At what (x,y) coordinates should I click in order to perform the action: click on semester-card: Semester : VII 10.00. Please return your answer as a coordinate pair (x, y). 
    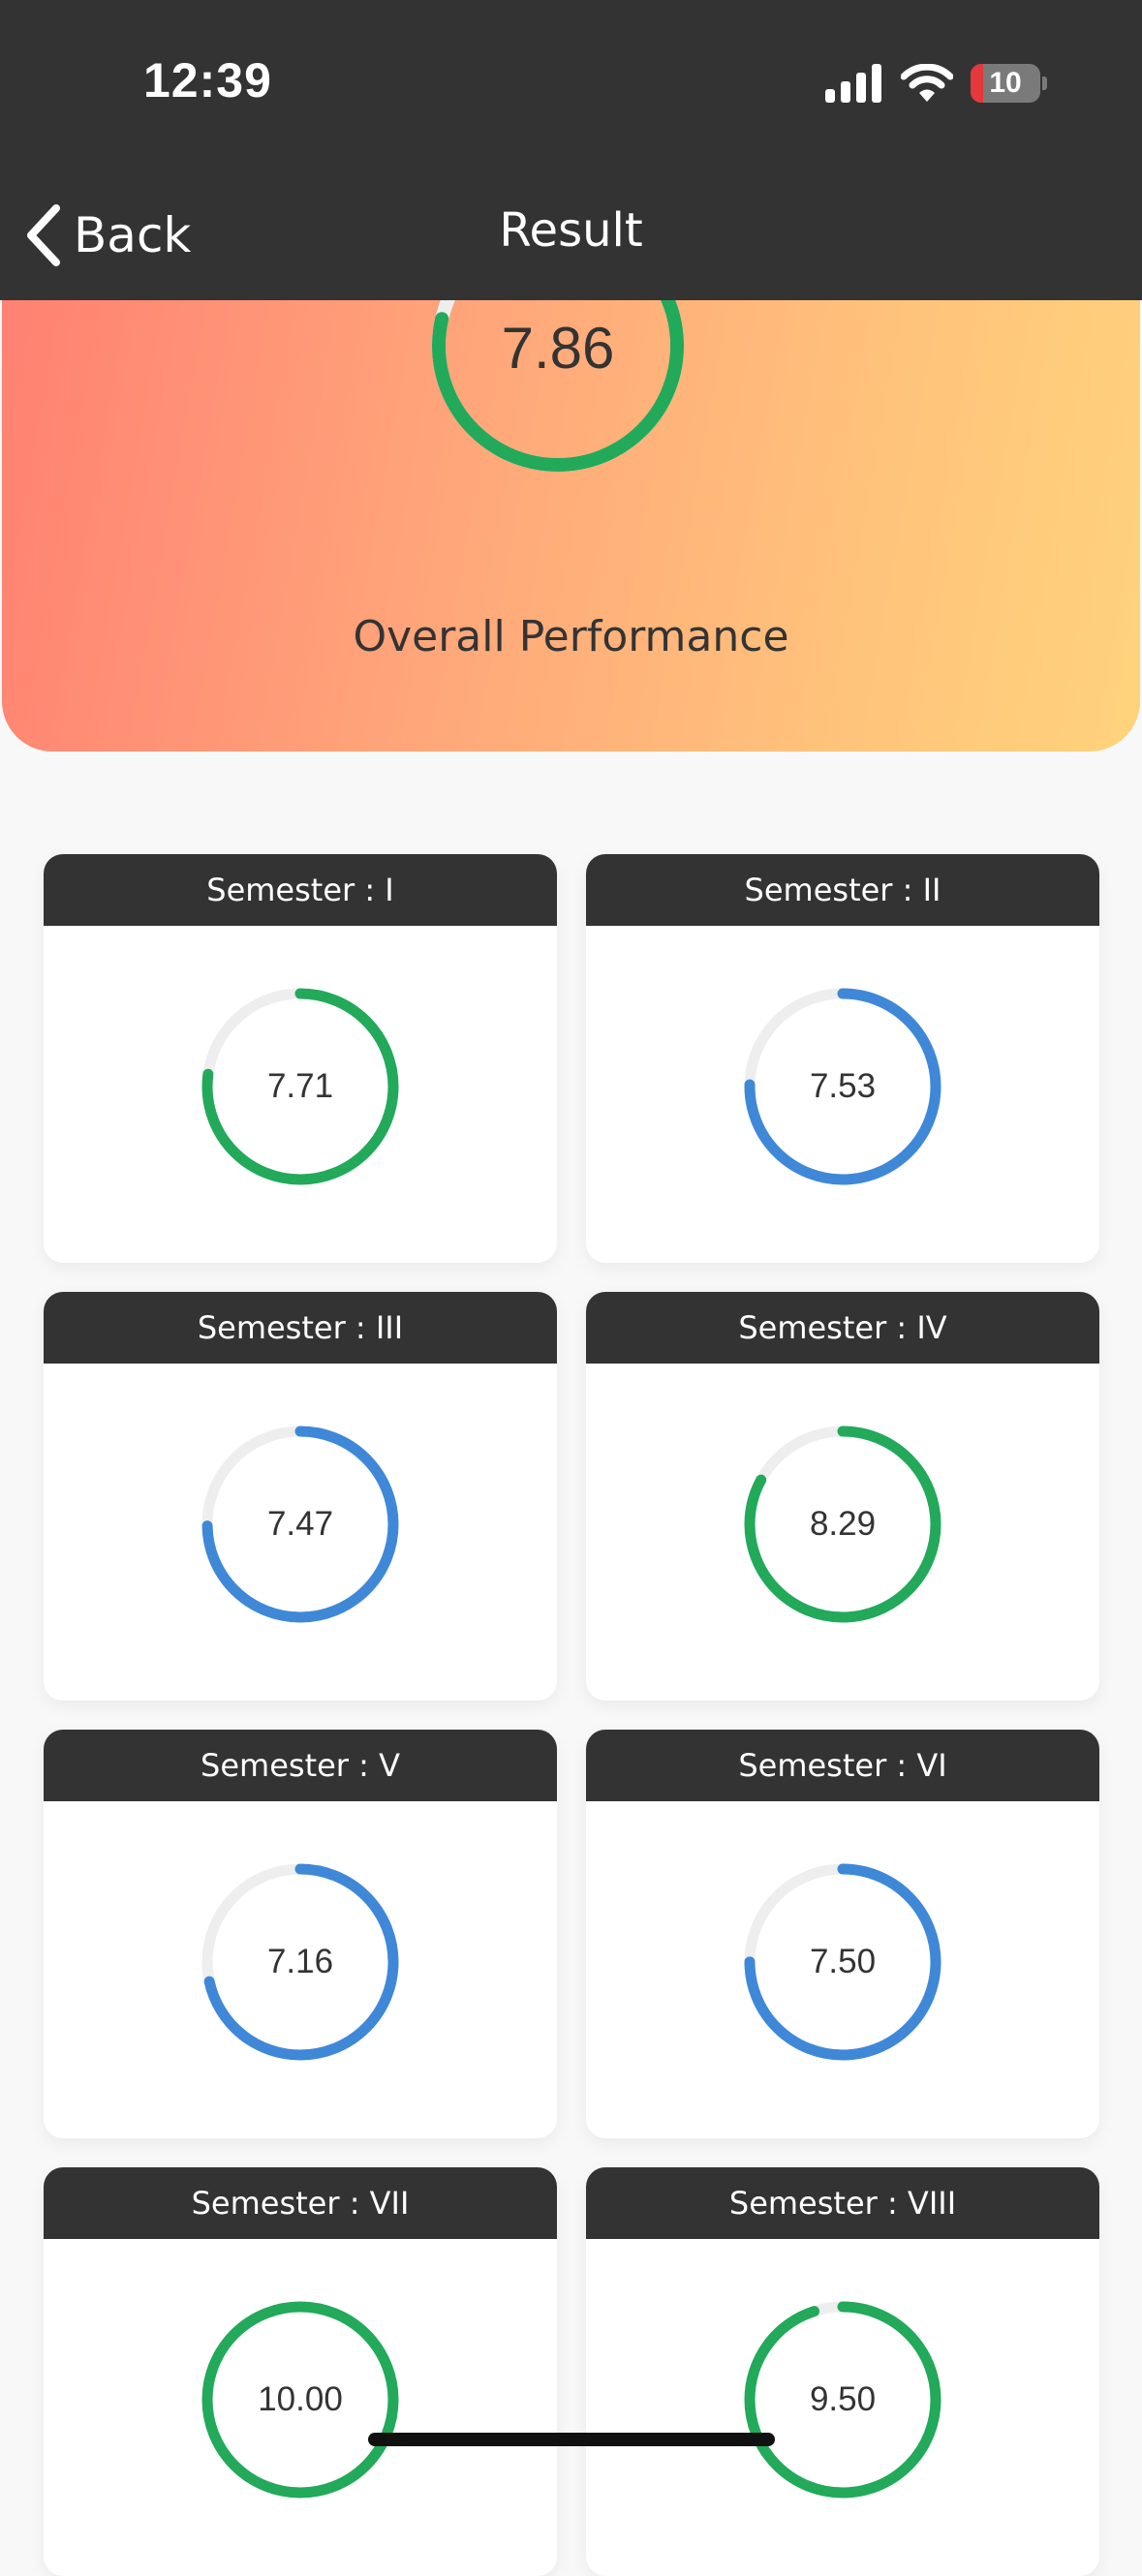
    Looking at the image, I should click on (300, 2371).